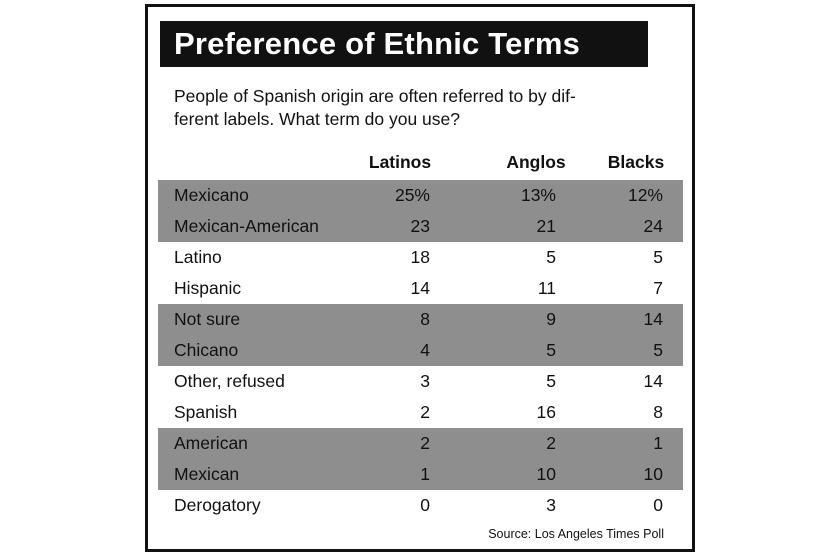 The image size is (840, 560). What do you see at coordinates (658, 412) in the screenshot?
I see `table-cell-blacks: 8` at bounding box center [658, 412].